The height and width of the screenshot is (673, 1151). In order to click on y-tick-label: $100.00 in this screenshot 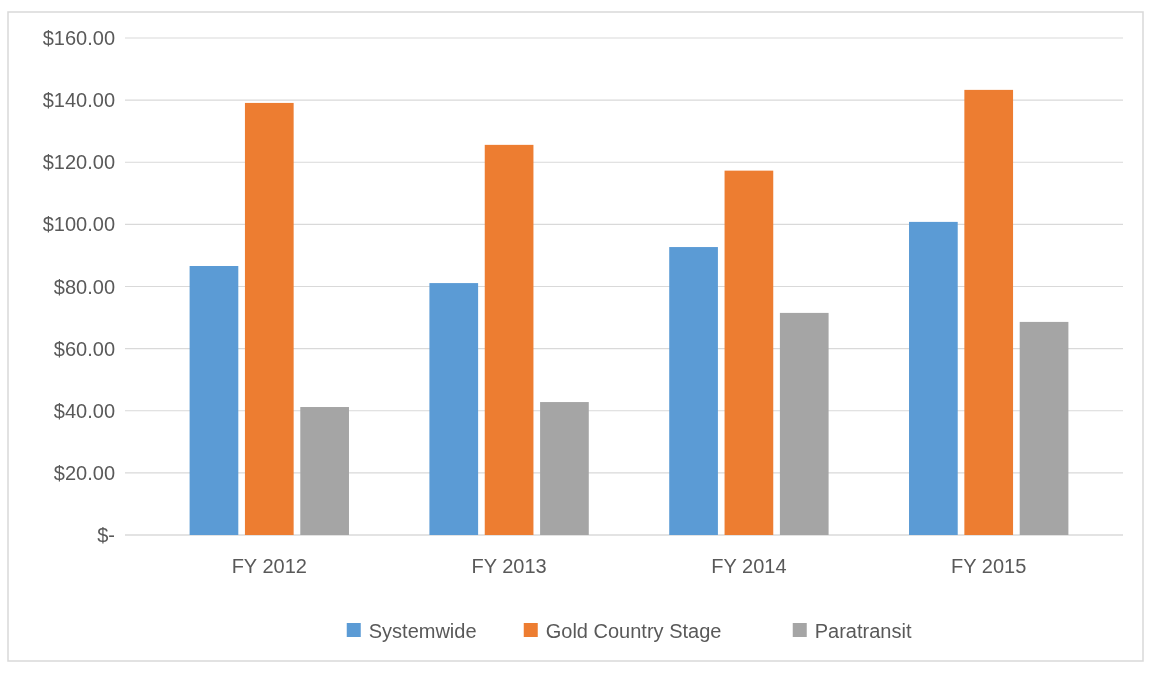, I will do `click(78, 224)`.